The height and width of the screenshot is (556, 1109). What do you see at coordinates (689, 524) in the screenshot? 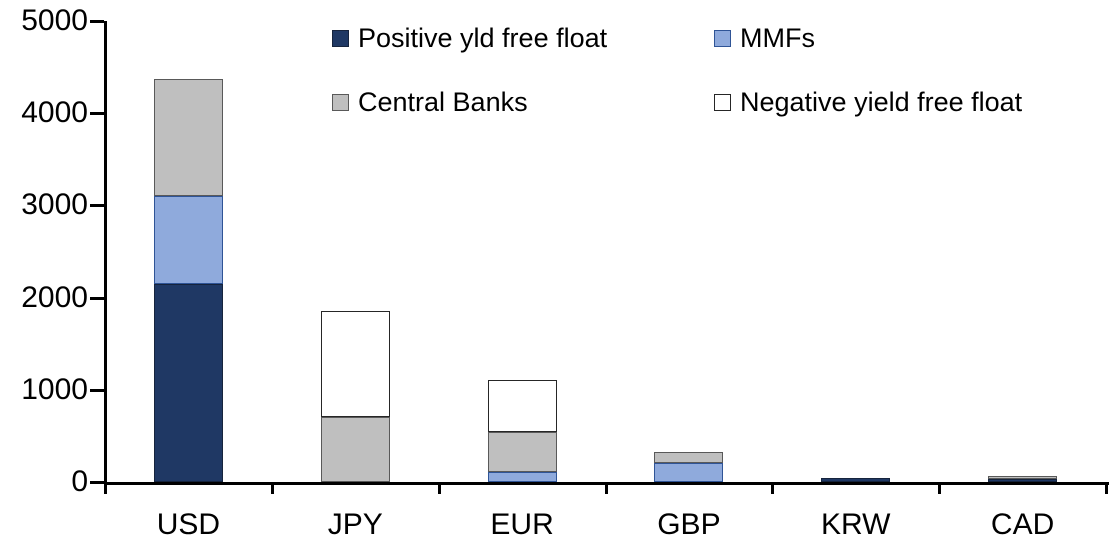
I see `x-category-label: GBP` at bounding box center [689, 524].